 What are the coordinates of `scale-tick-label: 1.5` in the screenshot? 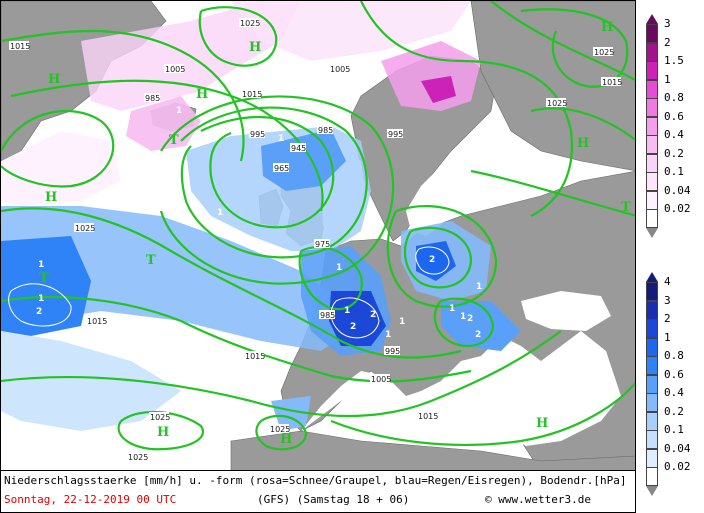 It's located at (674, 60).